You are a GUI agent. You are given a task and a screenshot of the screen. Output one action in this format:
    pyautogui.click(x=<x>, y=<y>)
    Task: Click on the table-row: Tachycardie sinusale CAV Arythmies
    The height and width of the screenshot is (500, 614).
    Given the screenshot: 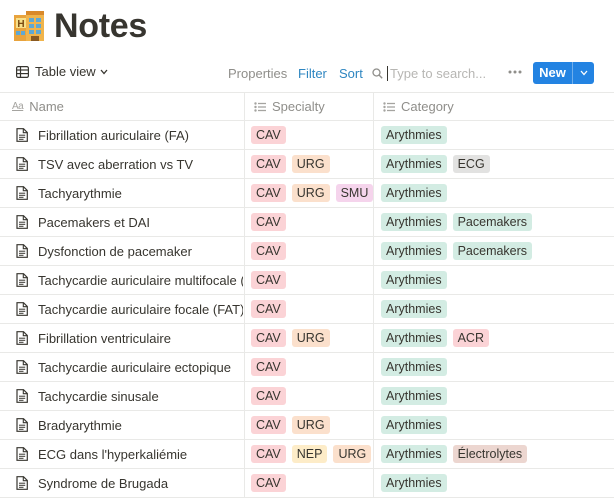 What is the action you would take?
    pyautogui.click(x=307, y=396)
    